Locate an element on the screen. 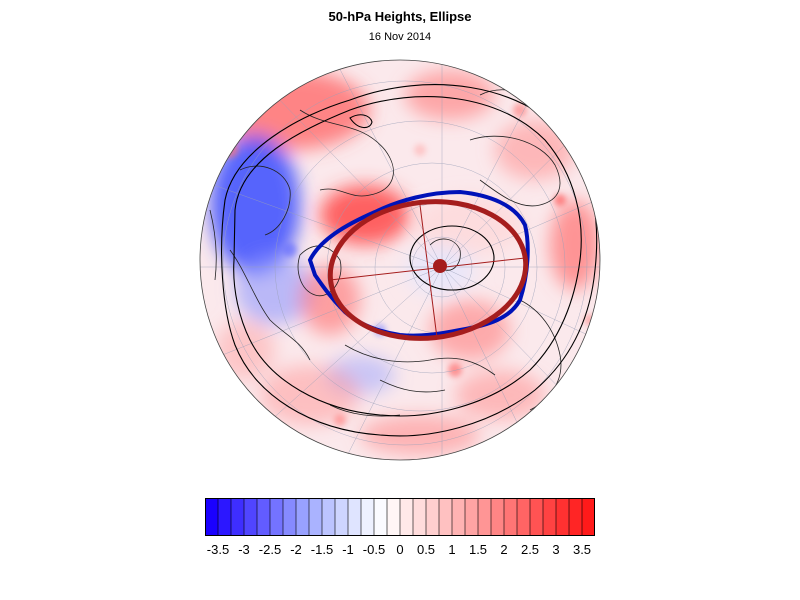 The height and width of the screenshot is (600, 800). colorbar-tick-label: -1 is located at coordinates (348, 549).